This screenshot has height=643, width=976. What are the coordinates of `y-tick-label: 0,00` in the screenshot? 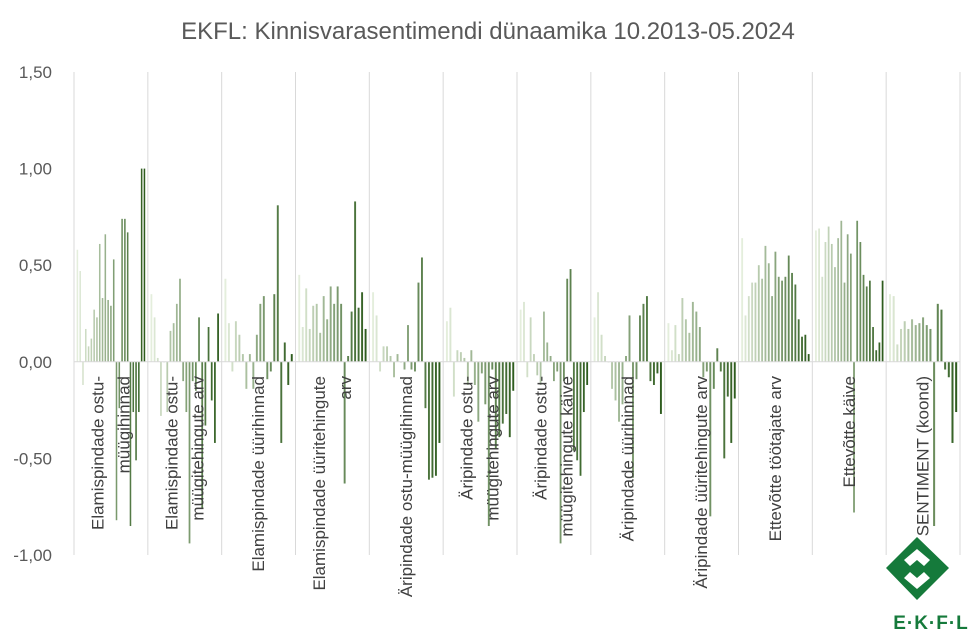 It's located at (35, 362).